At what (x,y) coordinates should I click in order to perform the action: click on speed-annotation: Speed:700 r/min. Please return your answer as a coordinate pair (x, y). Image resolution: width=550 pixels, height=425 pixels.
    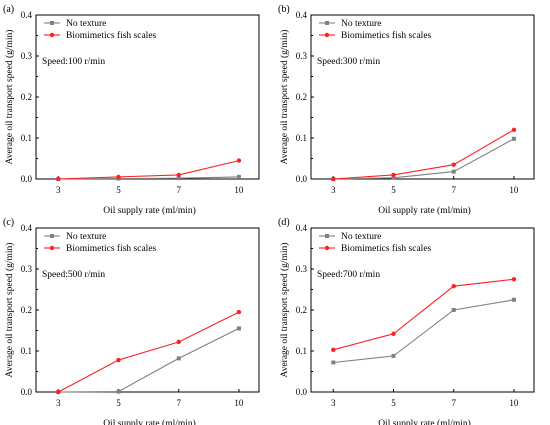
    Looking at the image, I should click on (348, 275).